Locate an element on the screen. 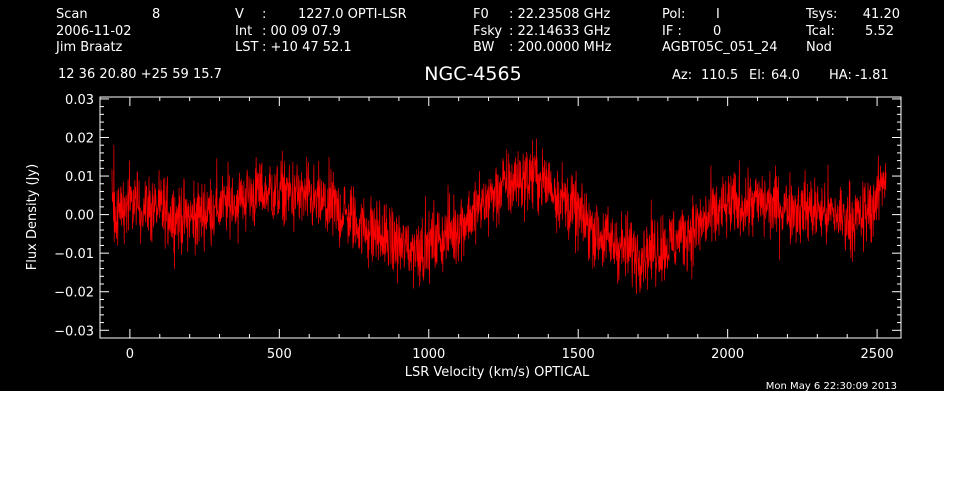  y-axis-label: Flux Density (Jy) is located at coordinates (32, 217).